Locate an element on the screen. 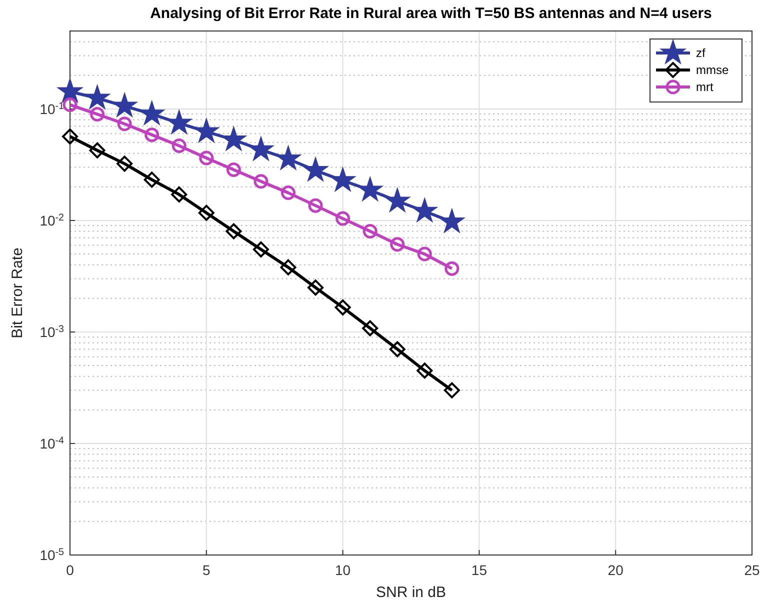 The image size is (766, 608). x-tick-label: 25 is located at coordinates (752, 570).